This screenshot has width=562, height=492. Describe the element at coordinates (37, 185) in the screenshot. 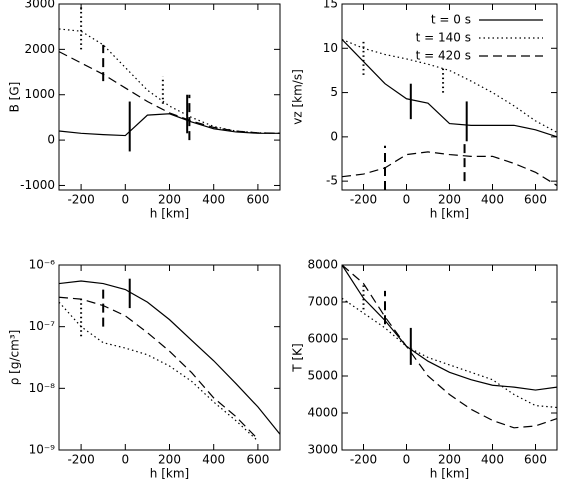

I see `y-tick-label: -1000` at that location.